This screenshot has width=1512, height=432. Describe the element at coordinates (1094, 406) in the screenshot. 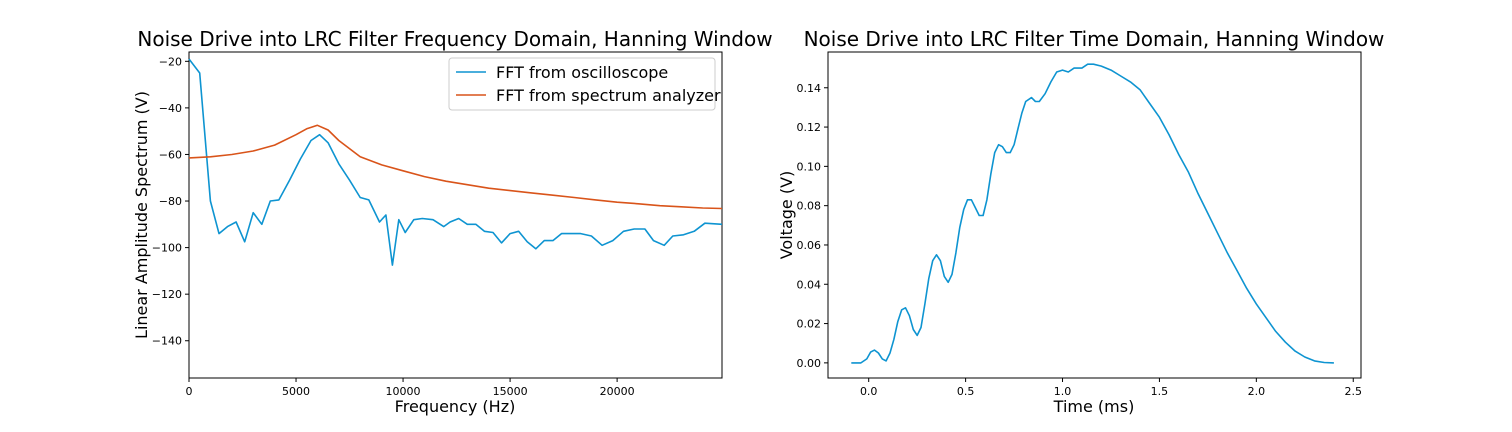

I see `x-axis-label: Time (ms)` at that location.